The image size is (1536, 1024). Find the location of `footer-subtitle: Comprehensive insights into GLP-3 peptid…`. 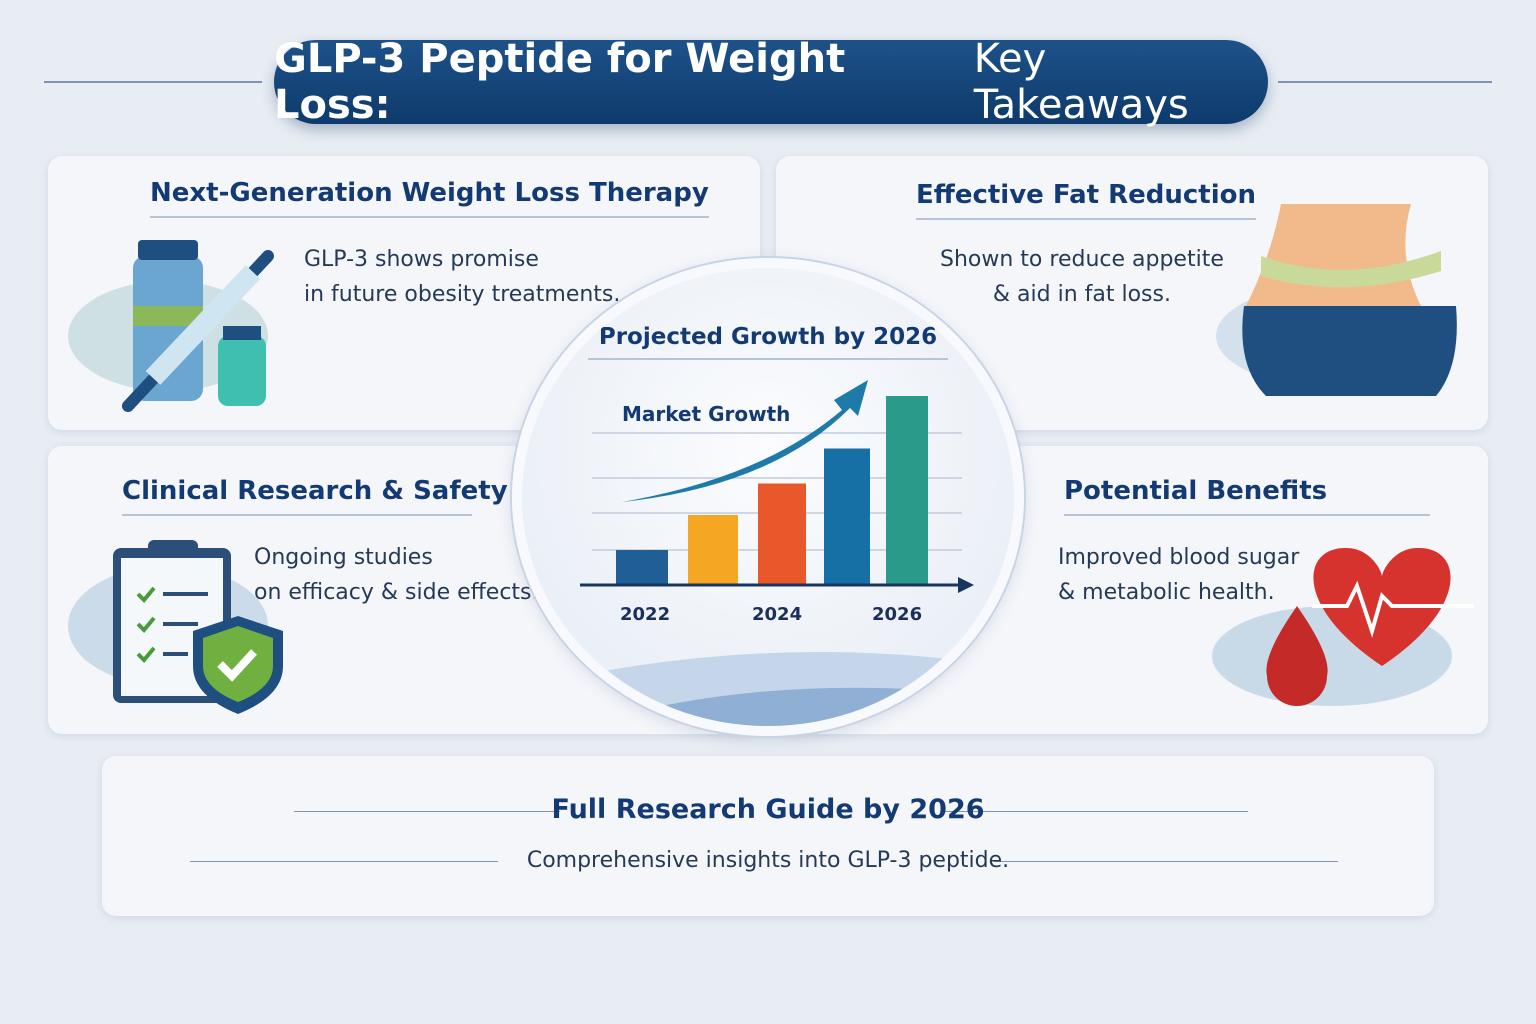

footer-subtitle: Comprehensive insights into GLP-3 peptid… is located at coordinates (768, 860).